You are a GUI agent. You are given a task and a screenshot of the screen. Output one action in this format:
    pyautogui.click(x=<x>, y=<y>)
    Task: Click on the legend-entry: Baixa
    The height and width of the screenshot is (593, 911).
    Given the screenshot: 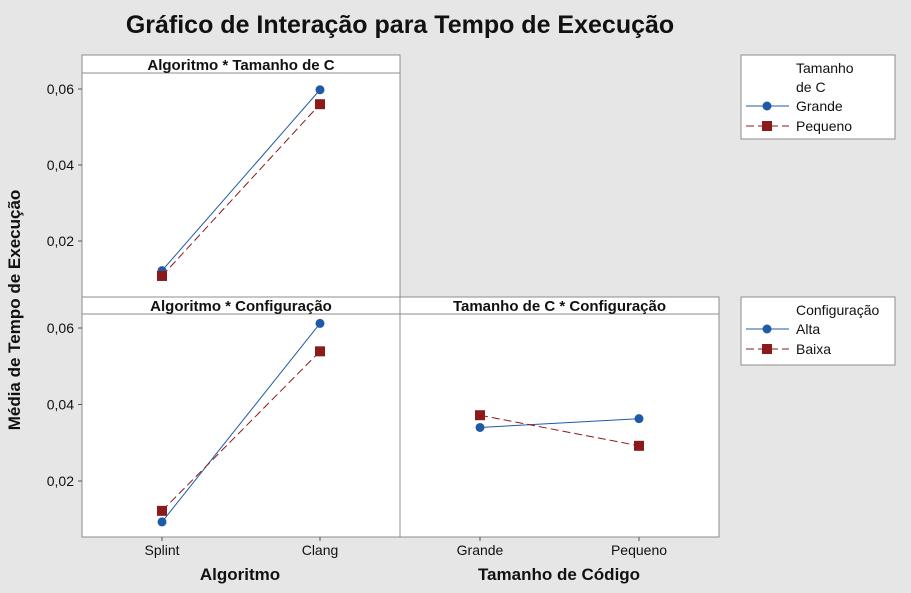 What is the action you would take?
    pyautogui.click(x=813, y=349)
    